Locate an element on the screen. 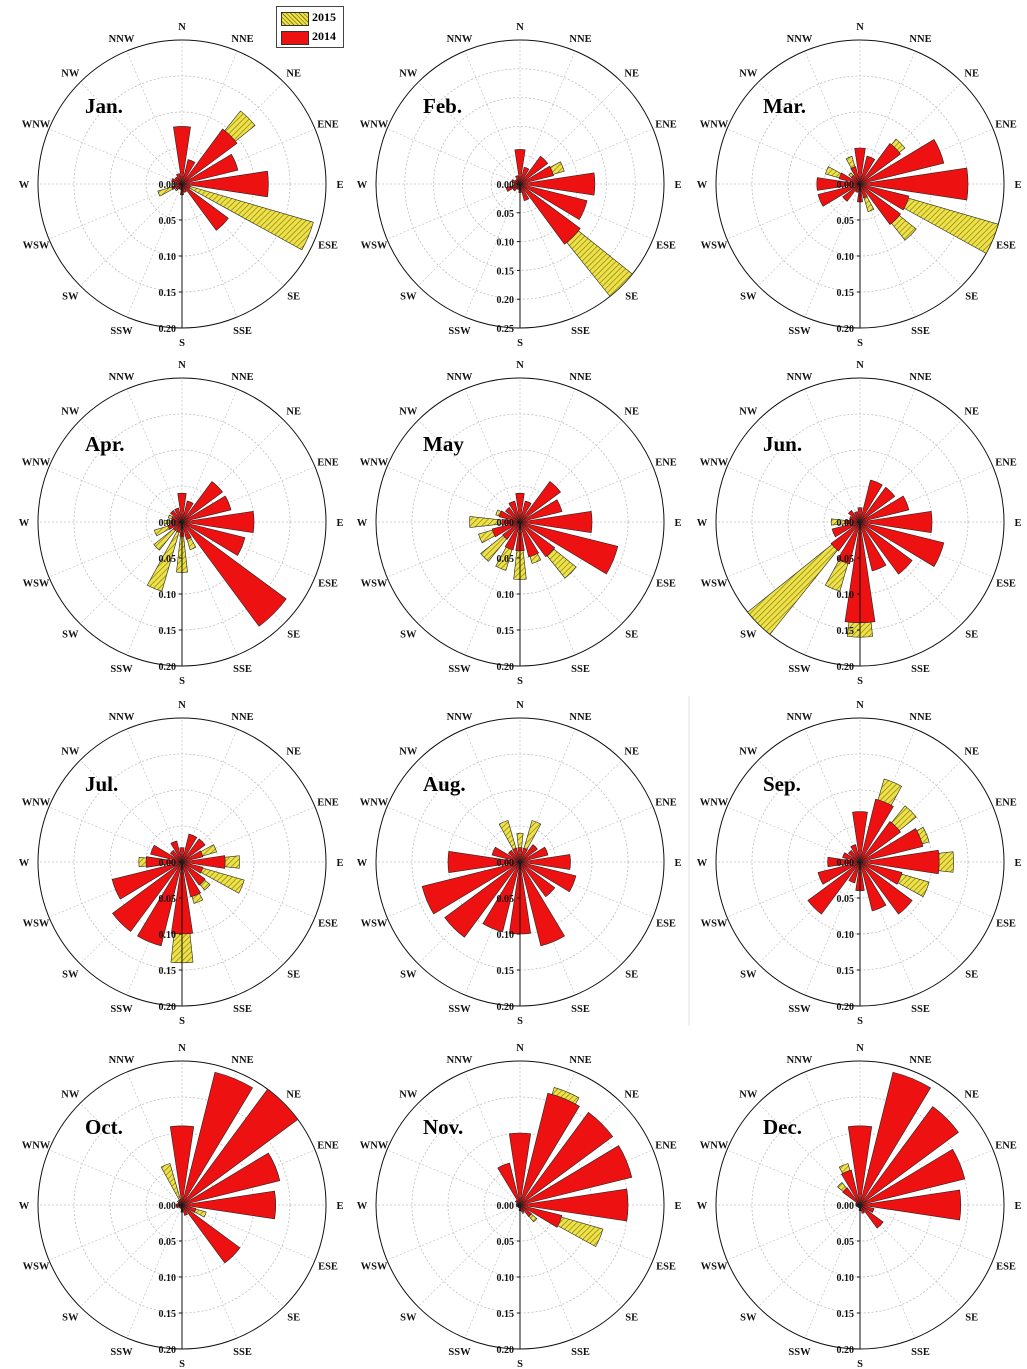 The image size is (1027, 1369). wedge-2014-mar-se is located at coordinates (880, 204).